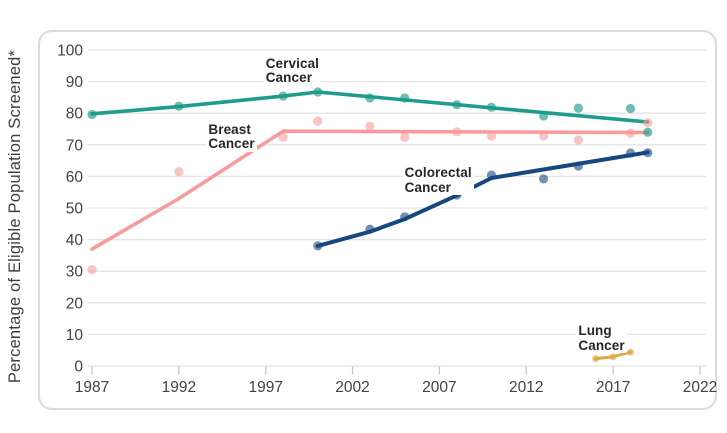  I want to click on colorectal-cancer-trend-line, so click(482, 199).